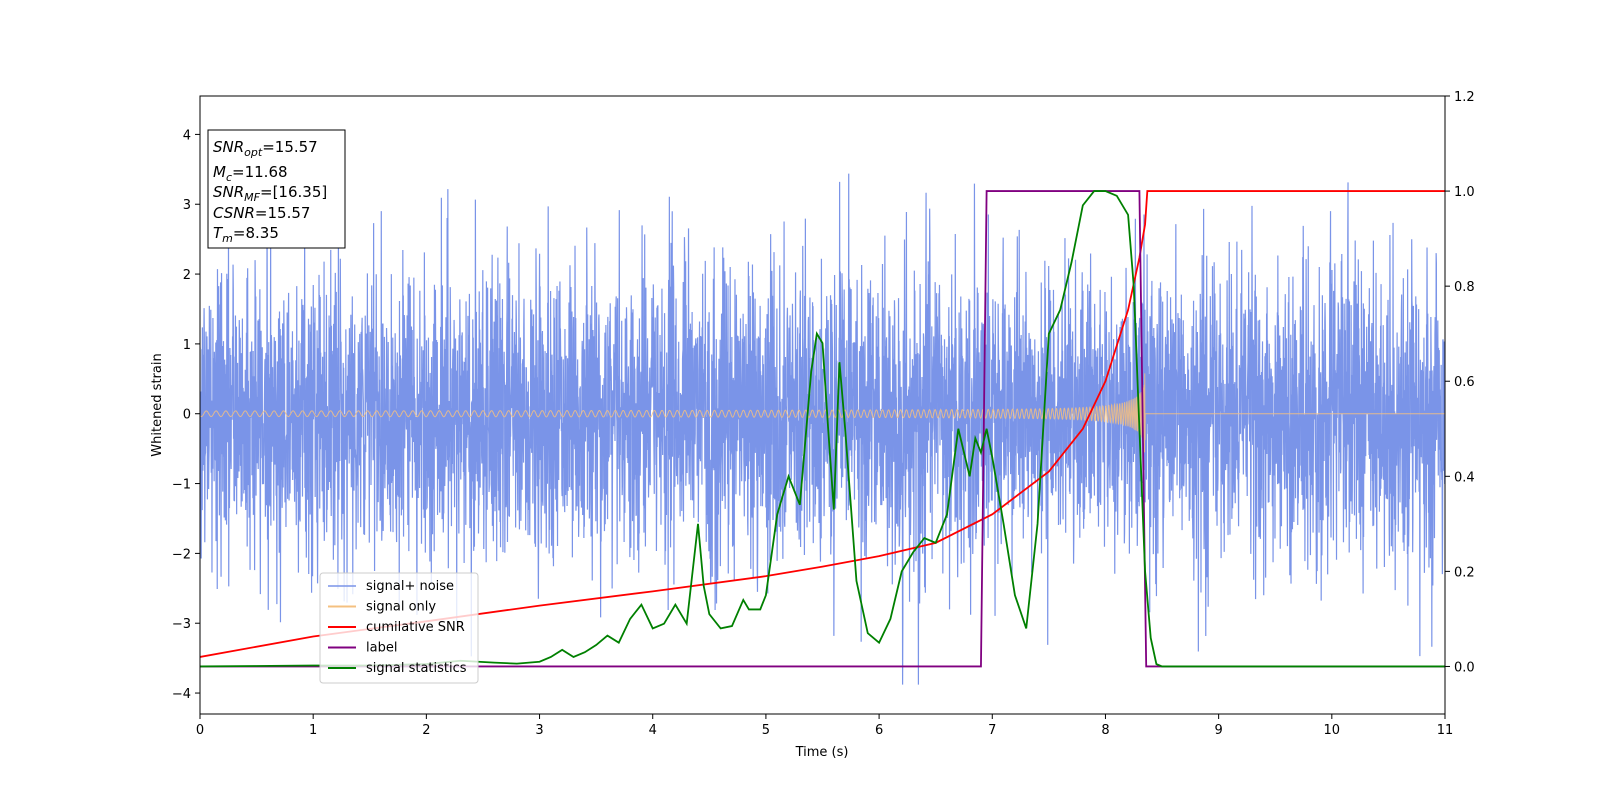  What do you see at coordinates (539, 730) in the screenshot?
I see `x-tick-label: 3` at bounding box center [539, 730].